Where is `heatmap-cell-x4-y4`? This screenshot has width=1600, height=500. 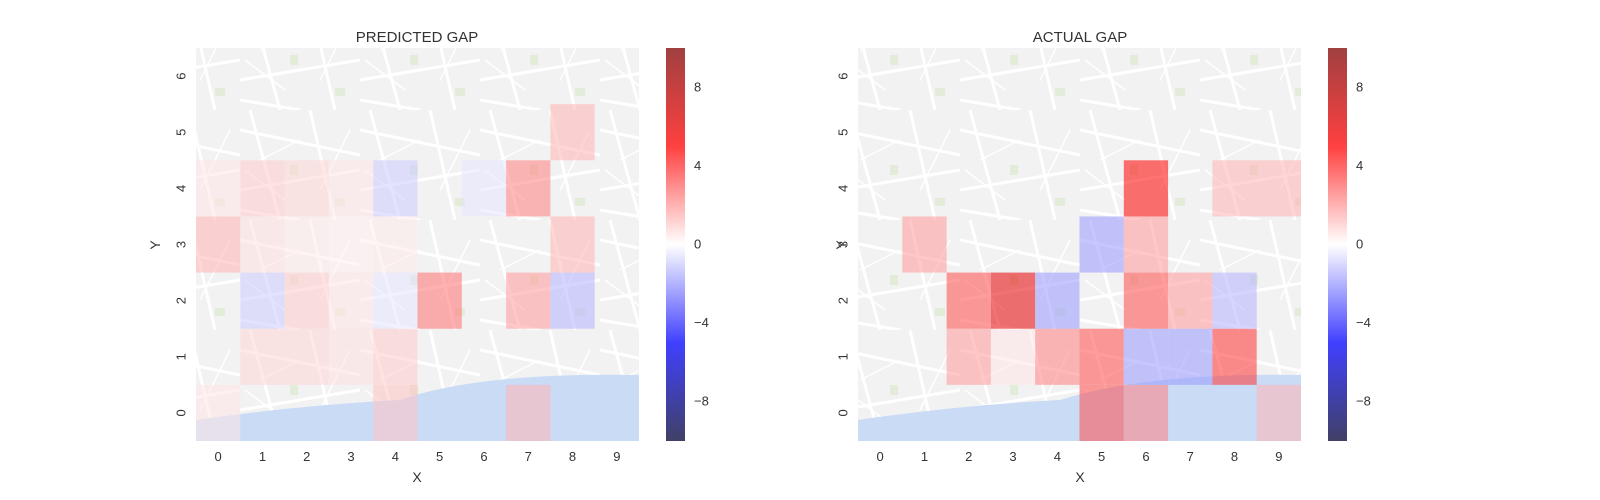
heatmap-cell-x4-y4 is located at coordinates (395, 188).